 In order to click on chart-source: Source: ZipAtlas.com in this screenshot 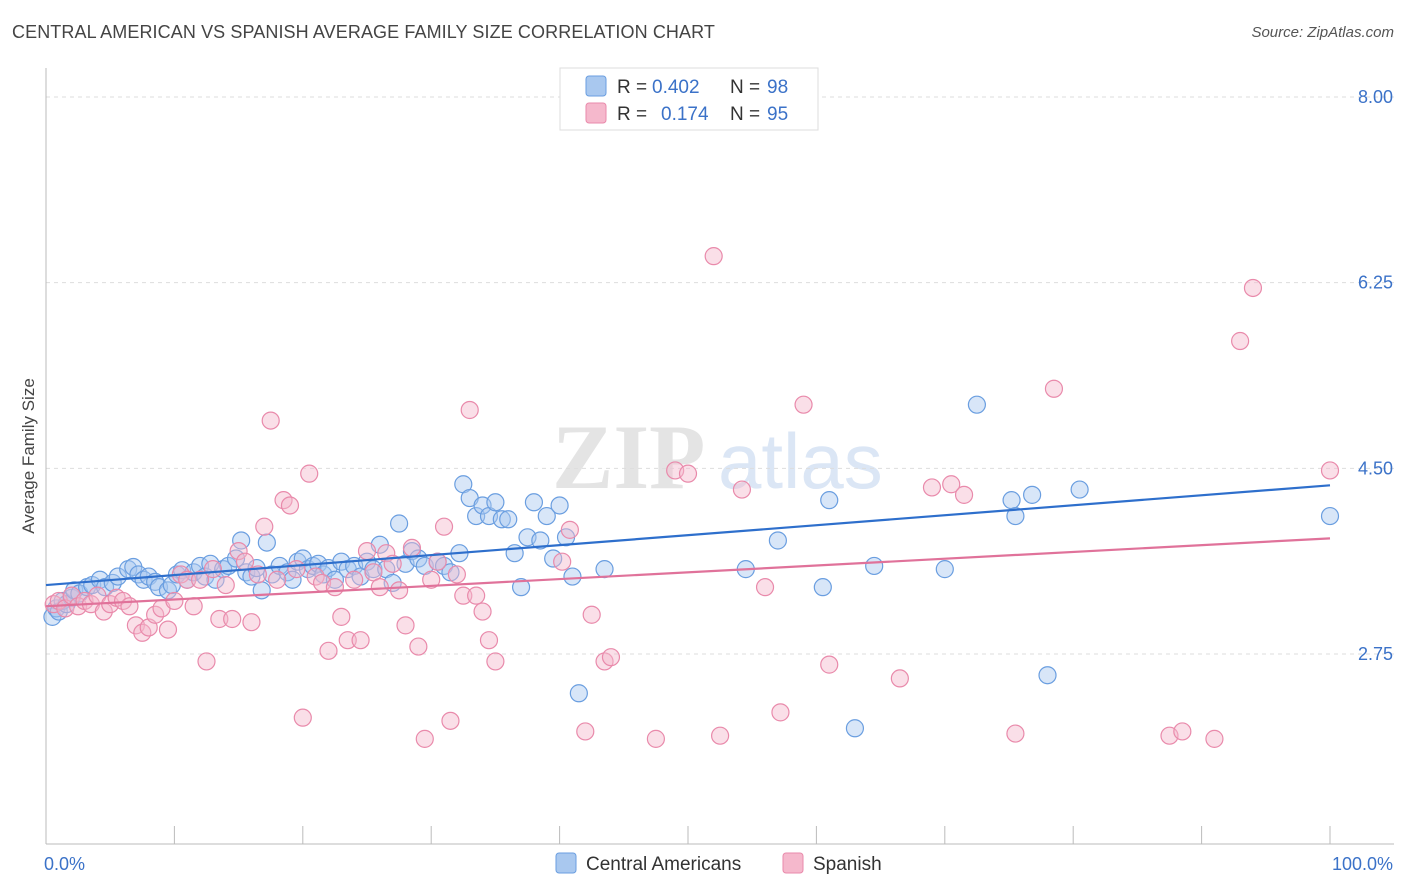, I will do `click(1322, 32)`.